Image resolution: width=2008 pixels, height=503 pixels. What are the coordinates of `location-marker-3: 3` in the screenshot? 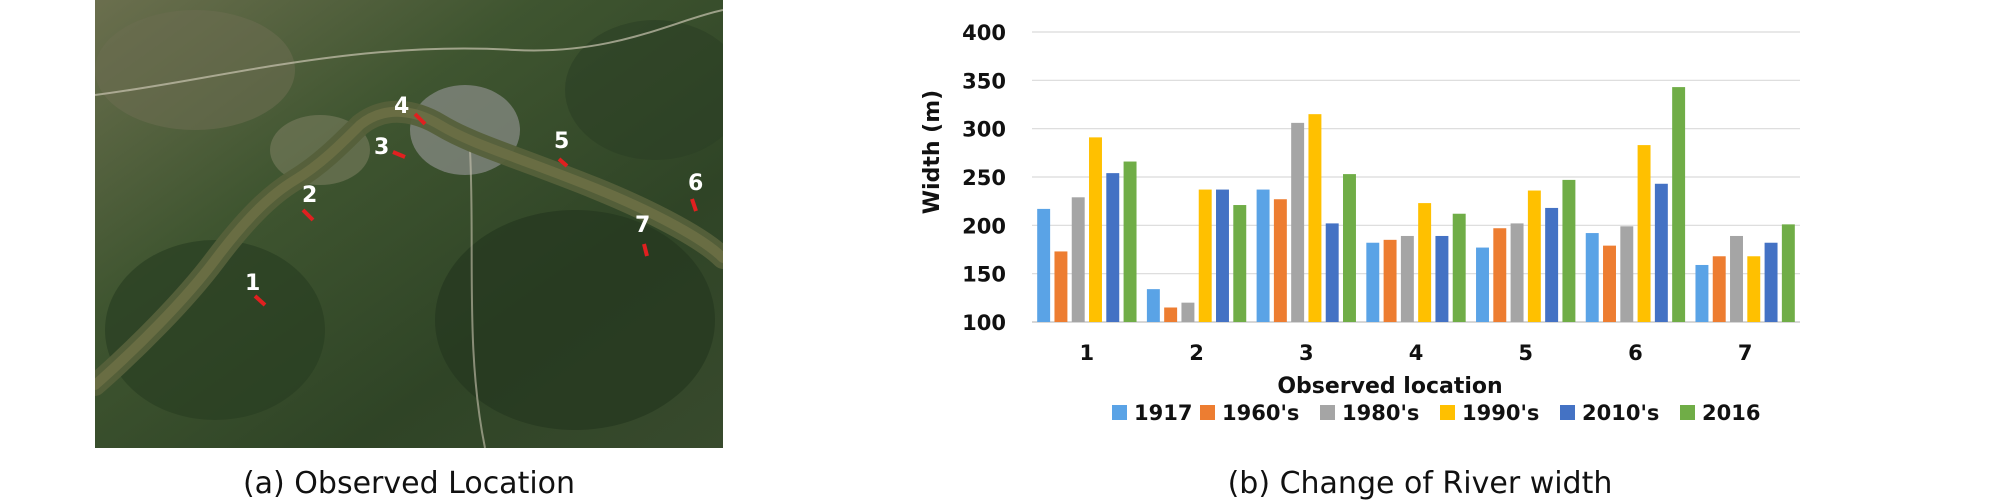 It's located at (390, 147).